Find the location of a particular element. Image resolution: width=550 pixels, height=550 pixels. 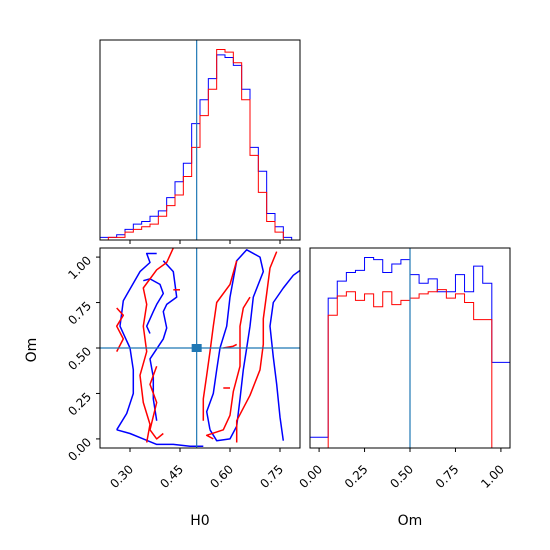

joint-y-tick-label: 0.75 is located at coordinates (79, 313).